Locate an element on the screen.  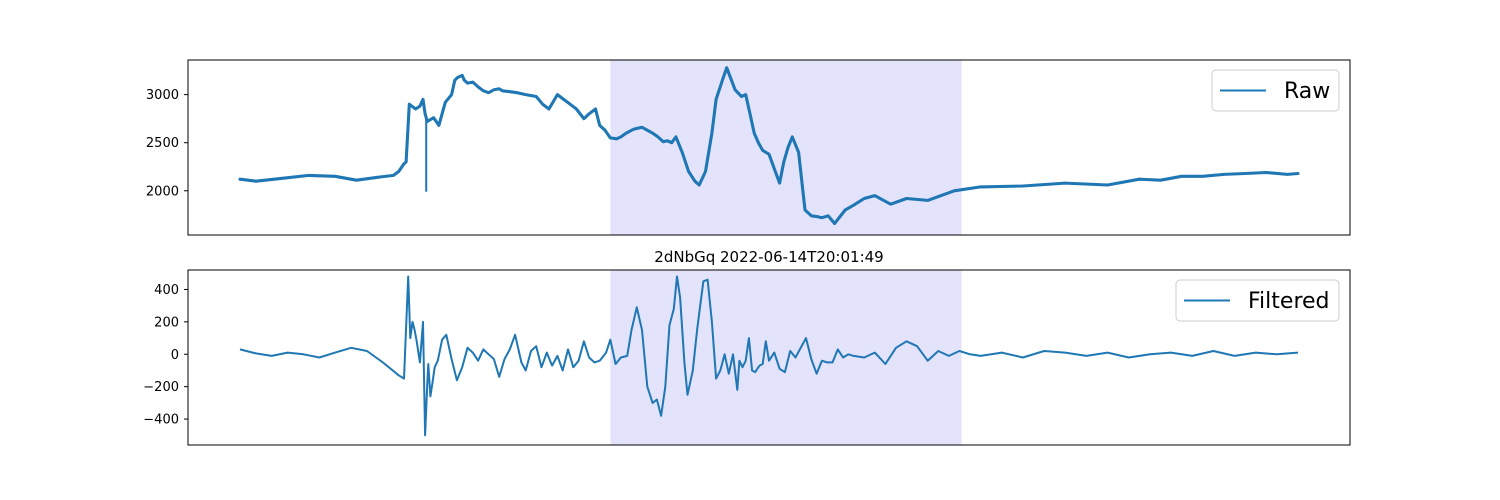
filtered-y-axis: −400 −200 0 200 400 is located at coordinates (165, 355).